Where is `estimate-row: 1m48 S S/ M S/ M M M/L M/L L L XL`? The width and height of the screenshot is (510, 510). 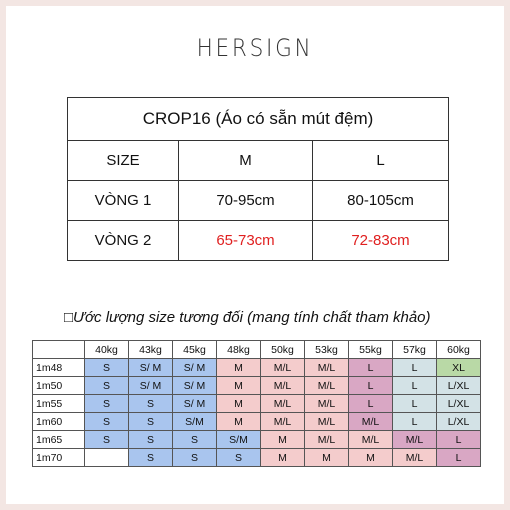
estimate-row: 1m48 S S/ M S/ M M M/L M/L L L XL is located at coordinates (256, 367).